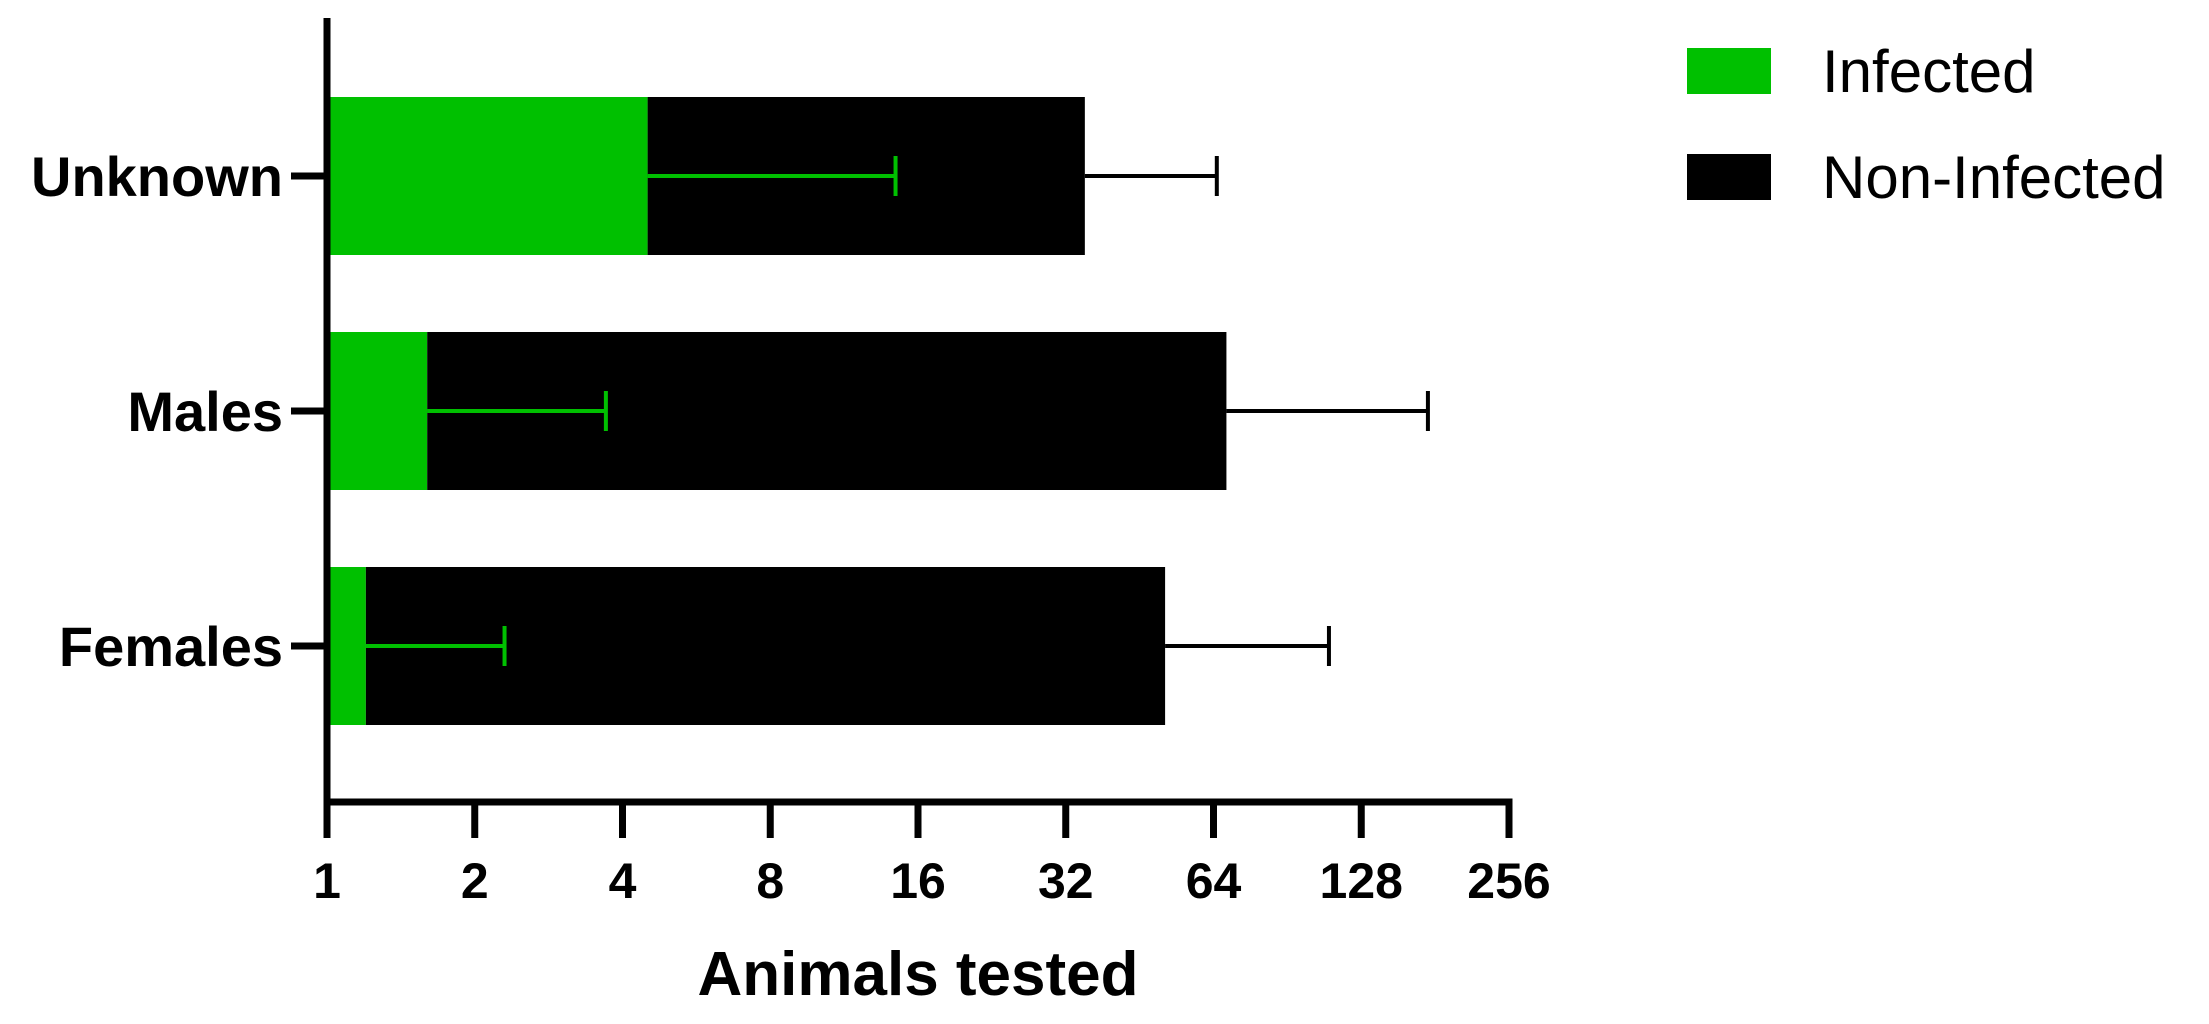 This screenshot has height=1024, width=2209. Describe the element at coordinates (1929, 71) in the screenshot. I see `legend-label-infected: Infected` at that location.